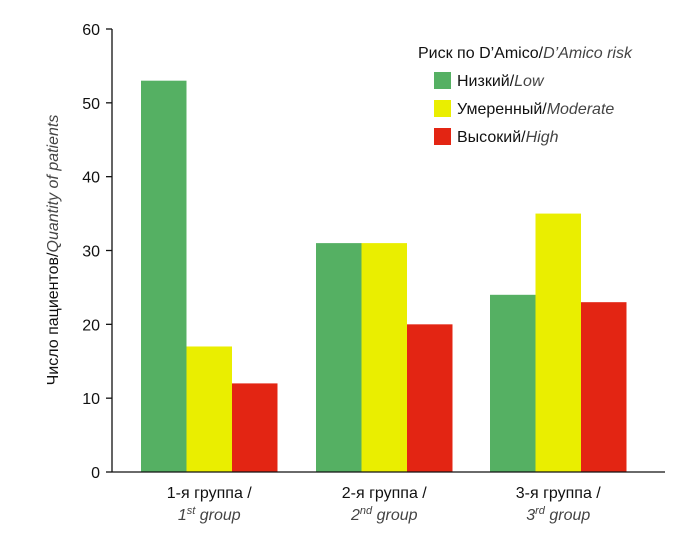 This screenshot has width=695, height=537. Describe the element at coordinates (535, 109) in the screenshot. I see `legend-entry: Умеренный/Moderate` at that location.